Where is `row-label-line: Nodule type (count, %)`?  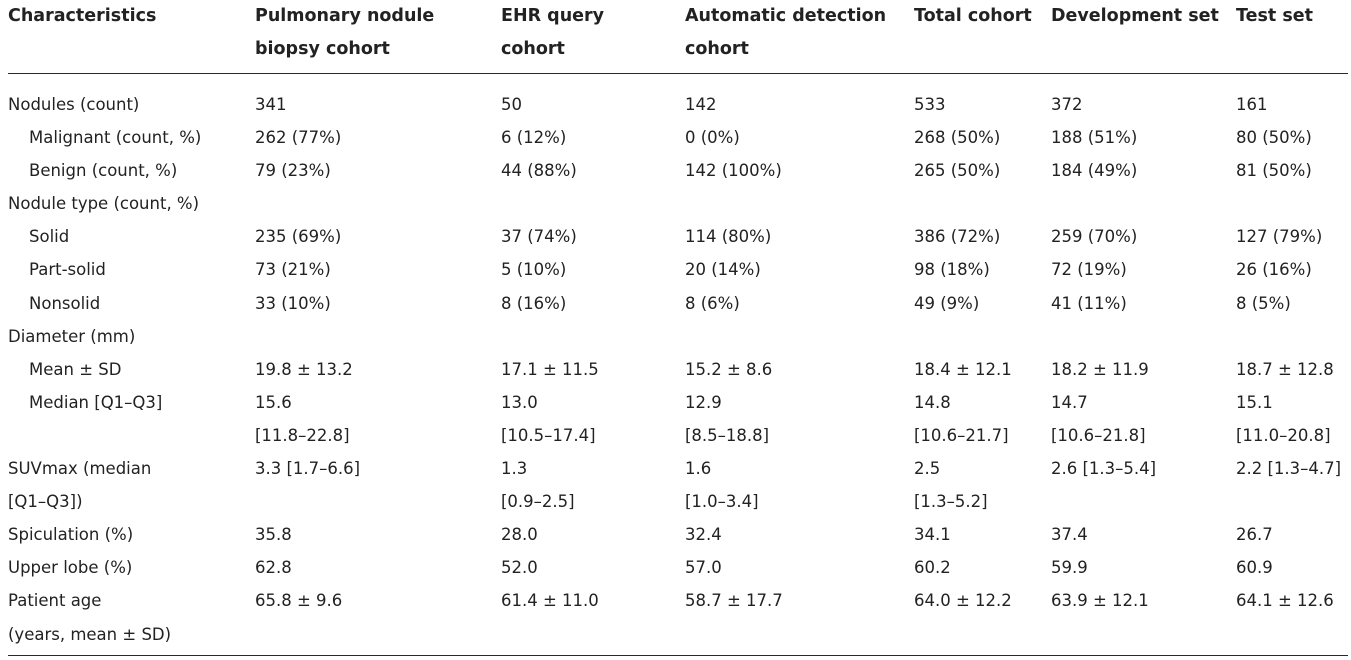
row-label-line: Nodule type (count, %) is located at coordinates (104, 204).